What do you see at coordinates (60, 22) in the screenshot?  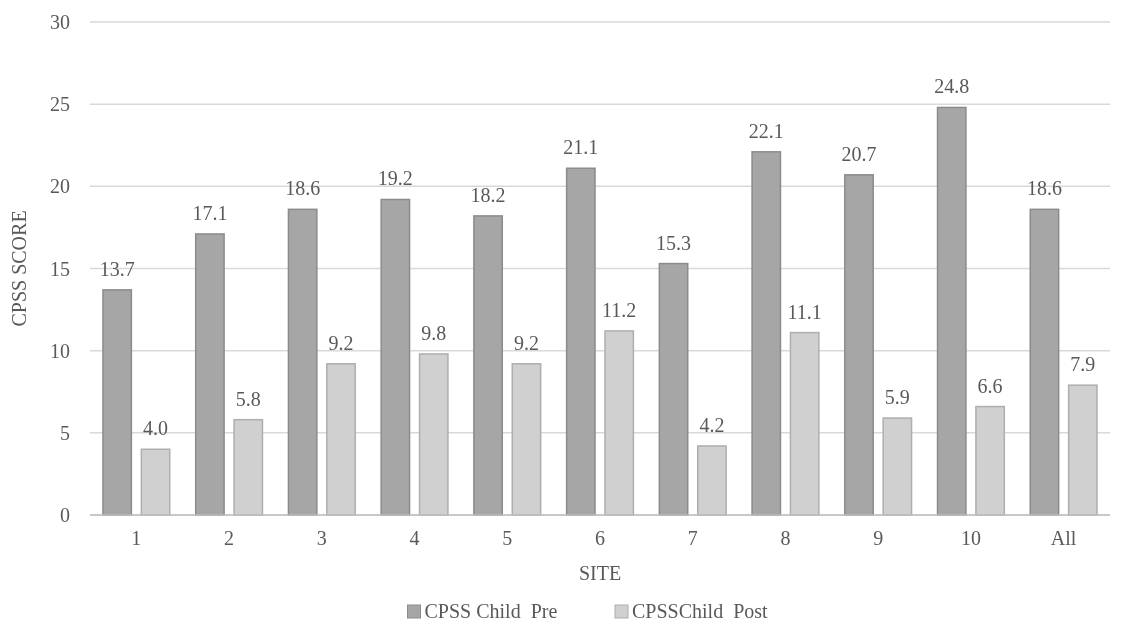 I see `y-tick-label: 30` at bounding box center [60, 22].